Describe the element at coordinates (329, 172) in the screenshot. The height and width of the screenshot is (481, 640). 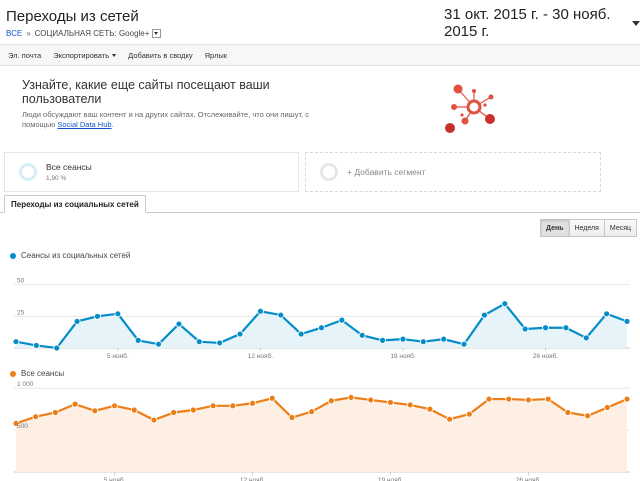
I see `segment-placeholder-icon` at that location.